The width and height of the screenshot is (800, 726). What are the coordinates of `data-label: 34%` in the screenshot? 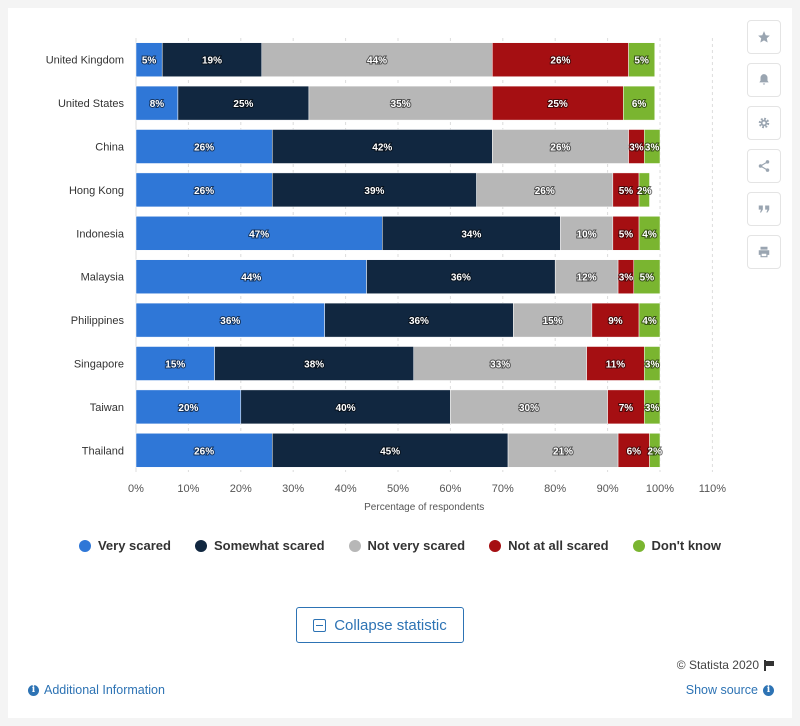 It's located at (471, 234).